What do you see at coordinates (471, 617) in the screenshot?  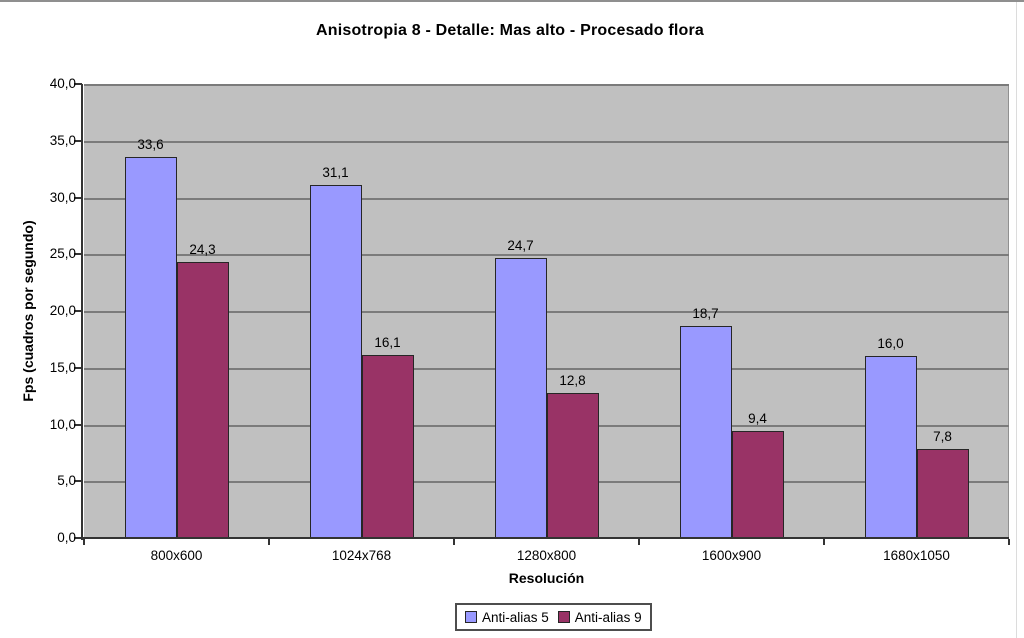 I see `legend-swatch-anti-alias-5-icon` at bounding box center [471, 617].